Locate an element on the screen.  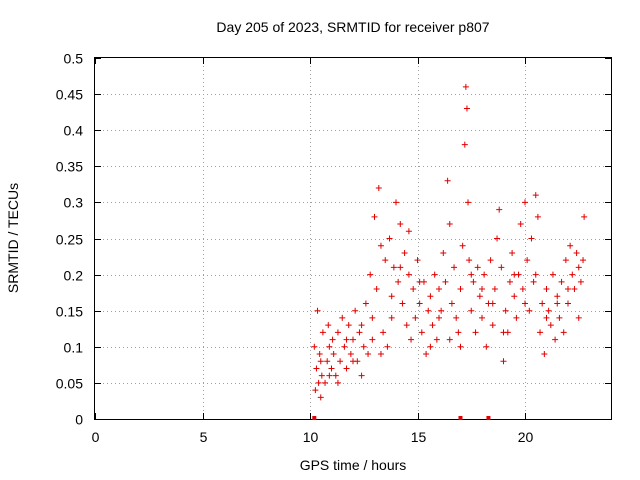
axis-markers is located at coordinates (401, 418).